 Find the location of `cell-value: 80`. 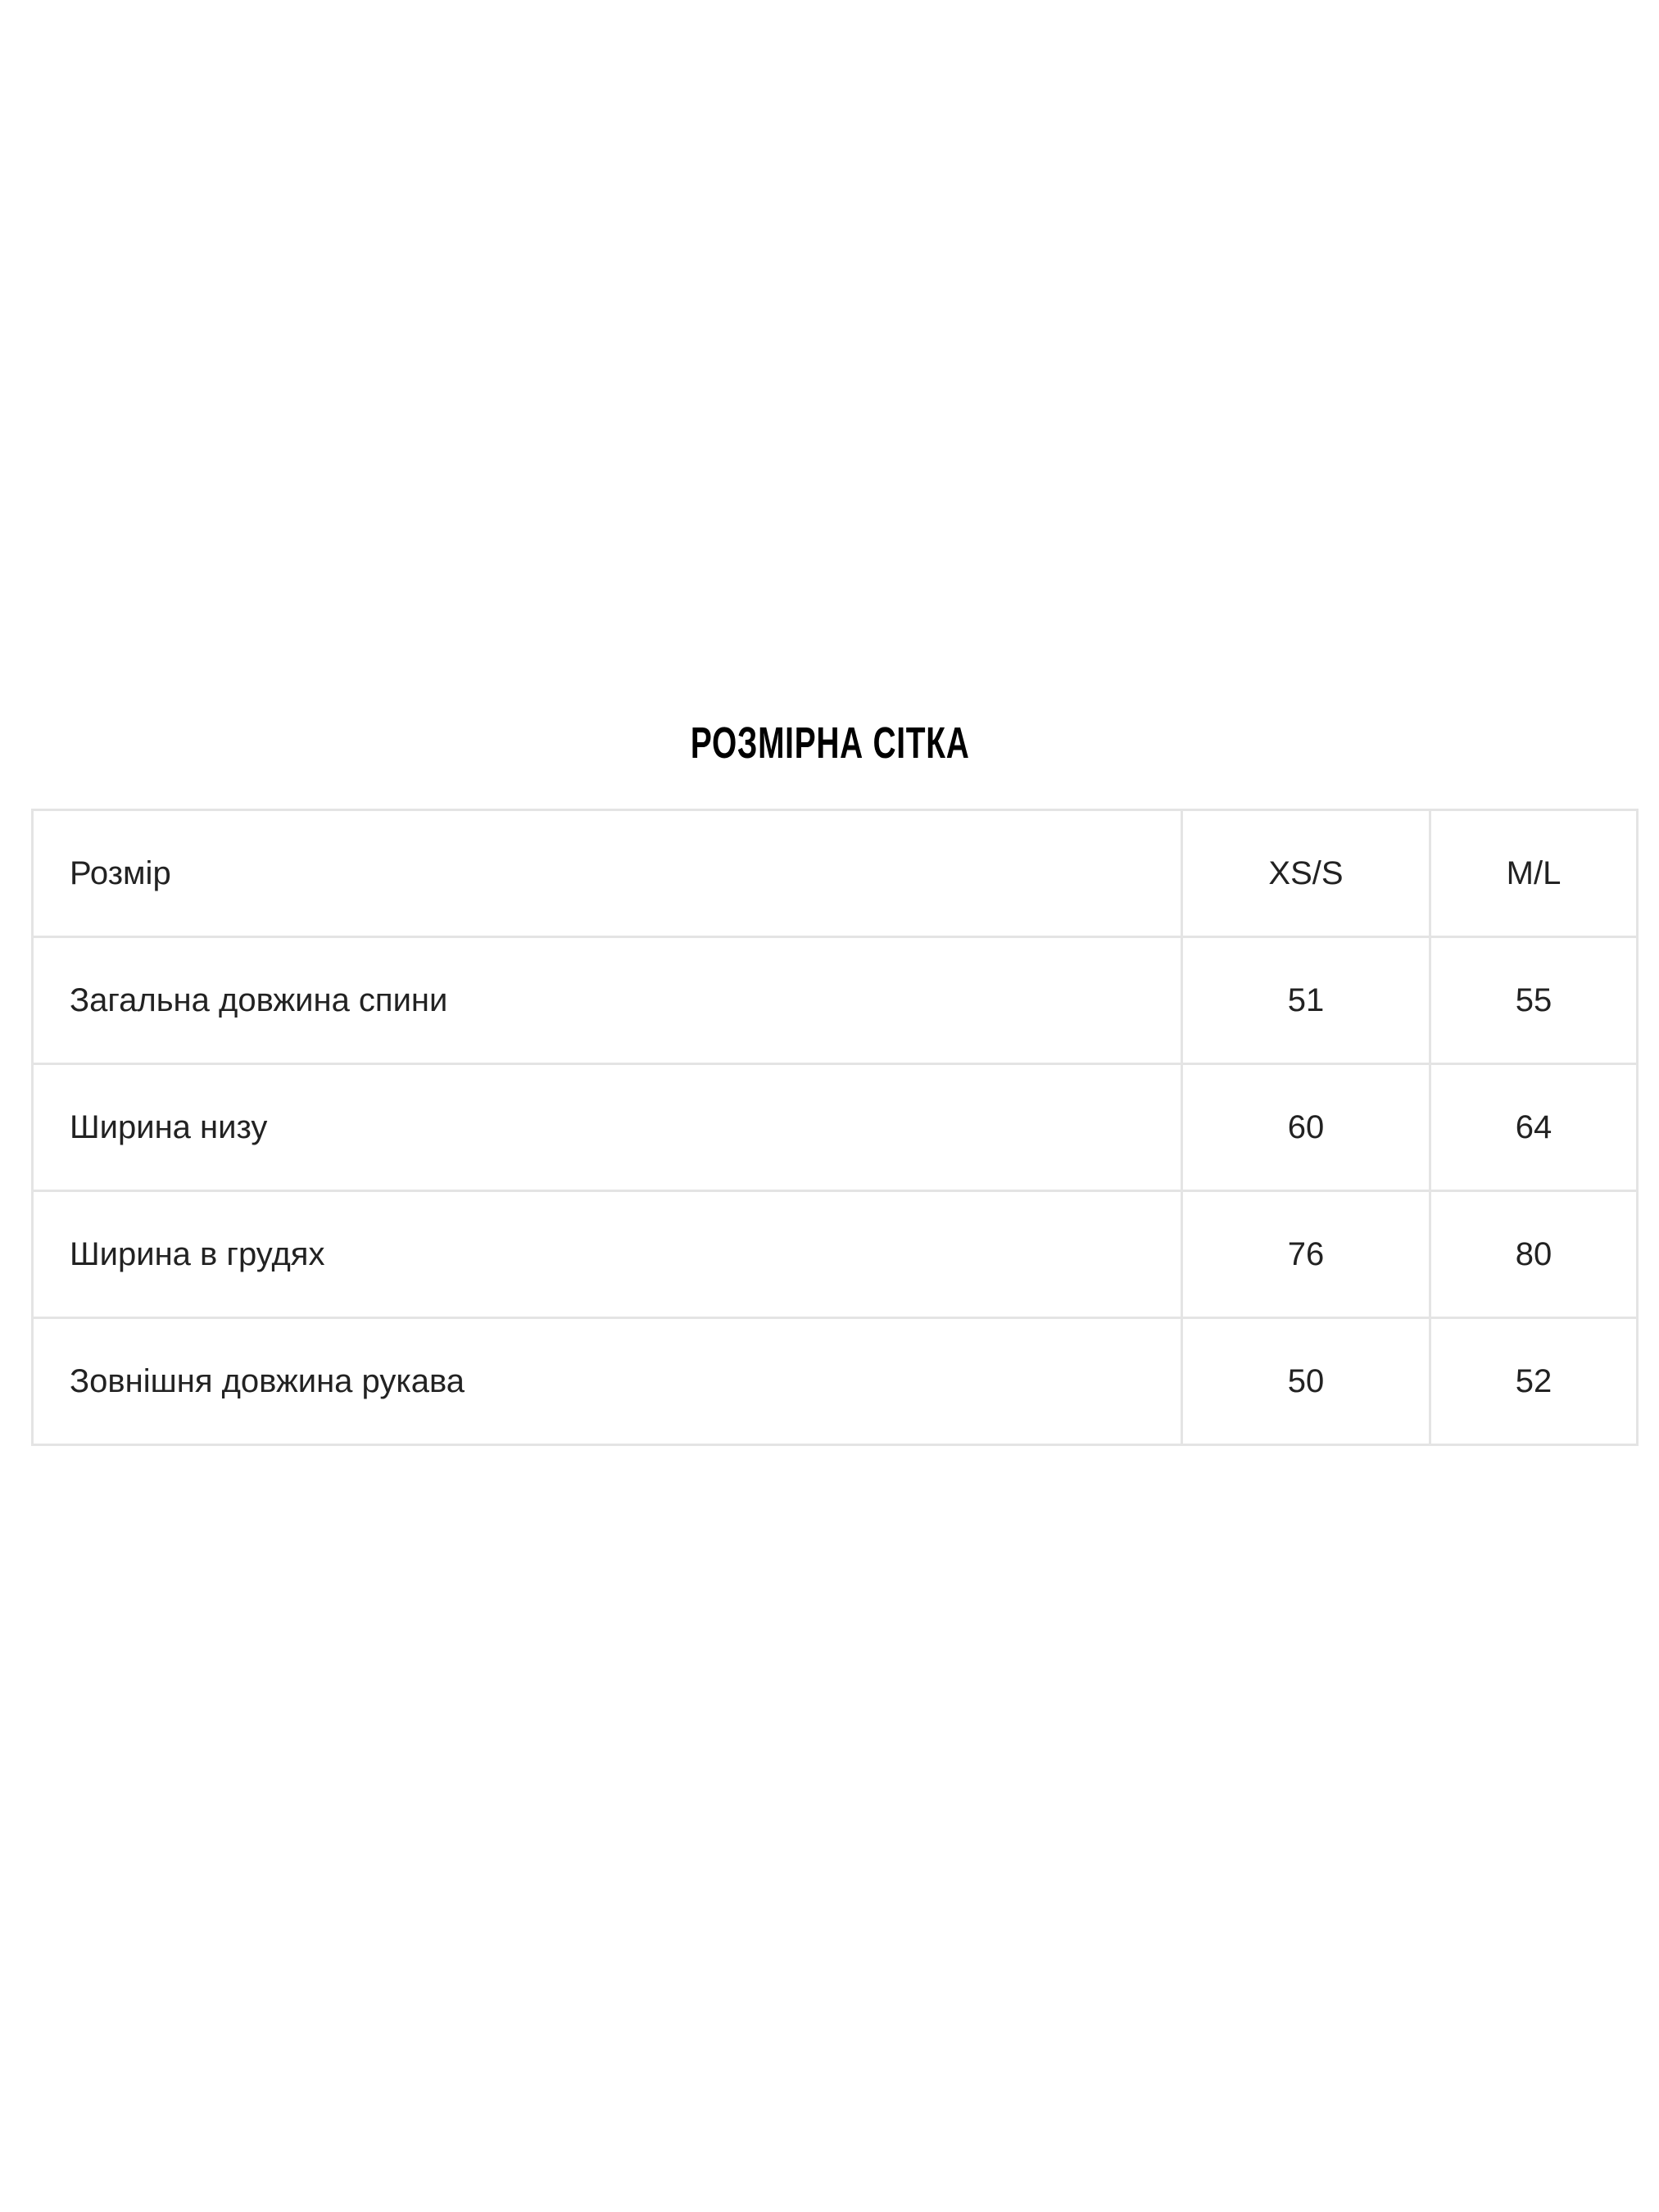

cell-value: 80 is located at coordinates (1534, 1254).